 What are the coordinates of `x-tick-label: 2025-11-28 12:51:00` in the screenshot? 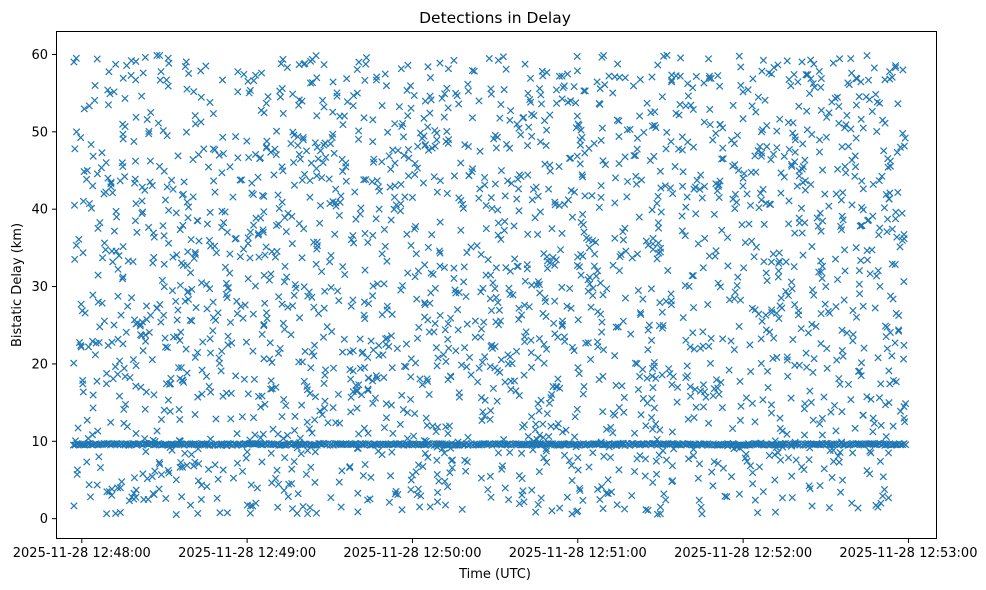 It's located at (578, 553).